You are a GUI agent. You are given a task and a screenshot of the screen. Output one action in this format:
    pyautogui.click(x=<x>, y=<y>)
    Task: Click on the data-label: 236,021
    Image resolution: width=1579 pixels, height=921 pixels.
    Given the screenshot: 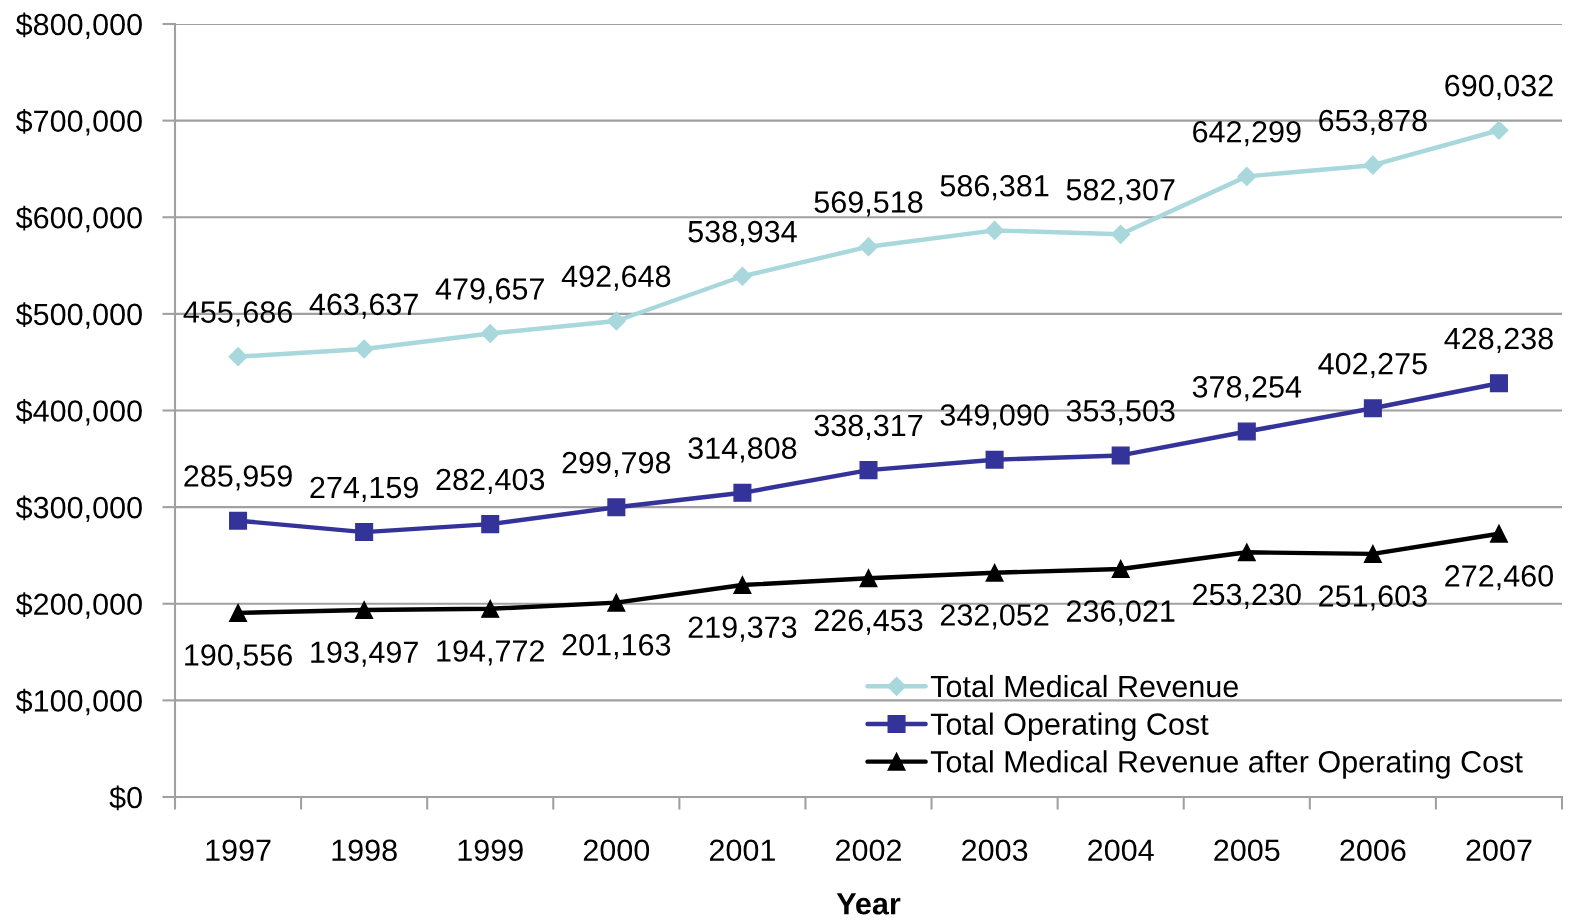 What is the action you would take?
    pyautogui.click(x=1121, y=613)
    